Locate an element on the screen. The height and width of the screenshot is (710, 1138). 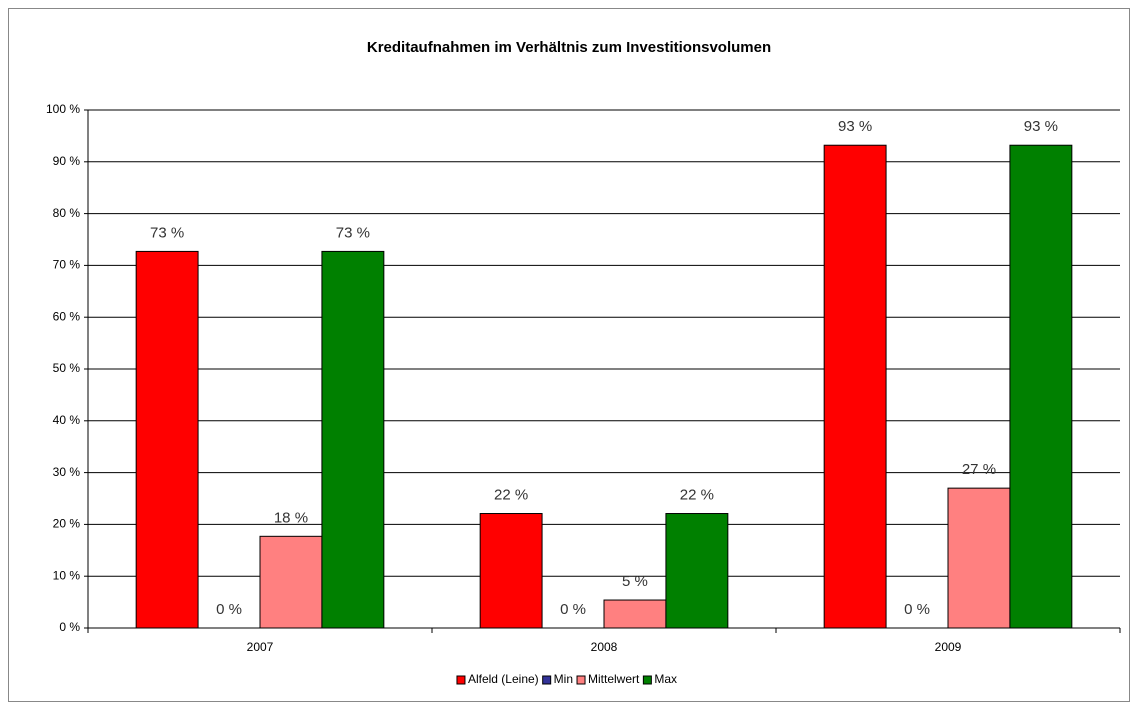
y-tick-label: 30 % is located at coordinates (67, 472).